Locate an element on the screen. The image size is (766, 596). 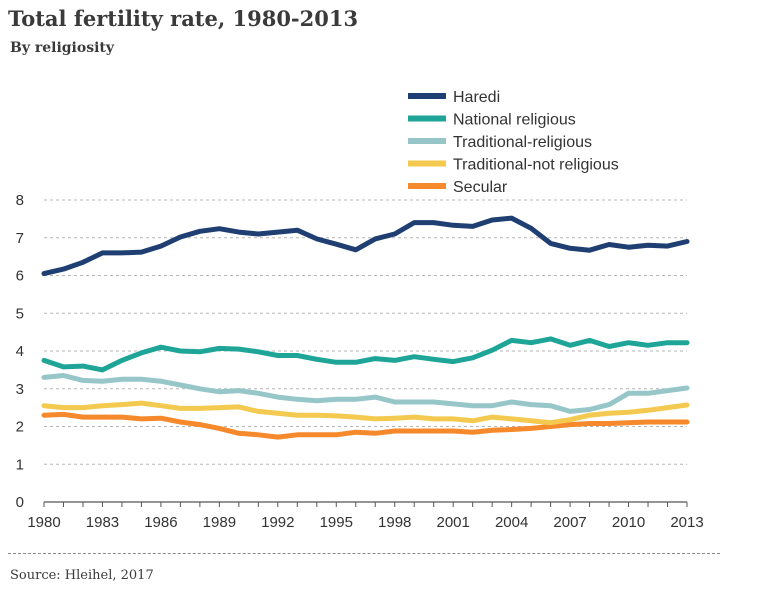
series-line-traditional-not-religious is located at coordinates (365, 413).